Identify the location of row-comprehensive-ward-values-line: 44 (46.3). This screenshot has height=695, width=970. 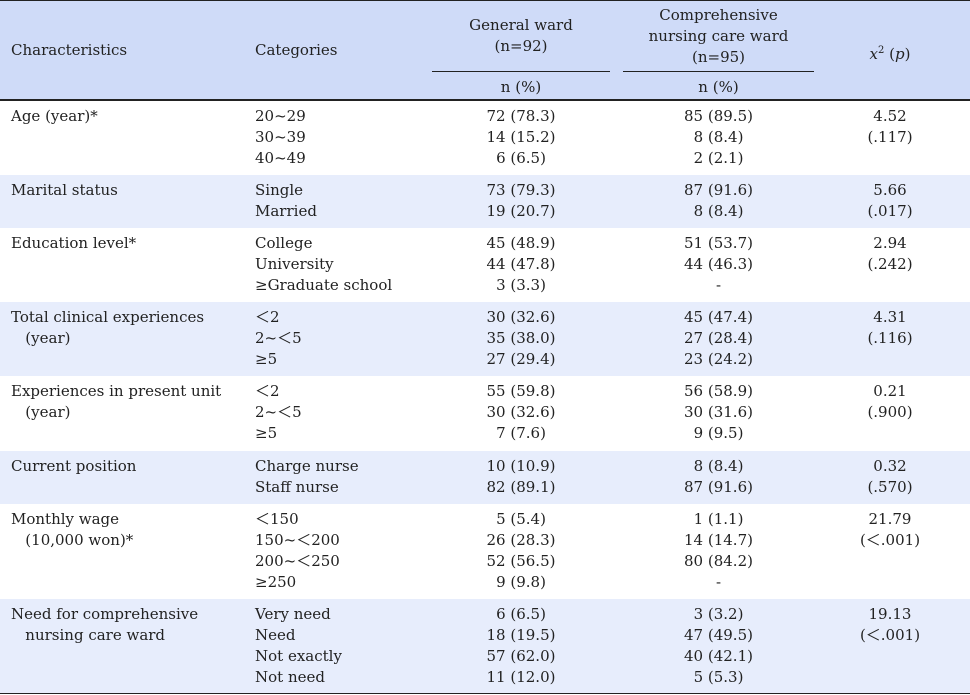
(718, 264).